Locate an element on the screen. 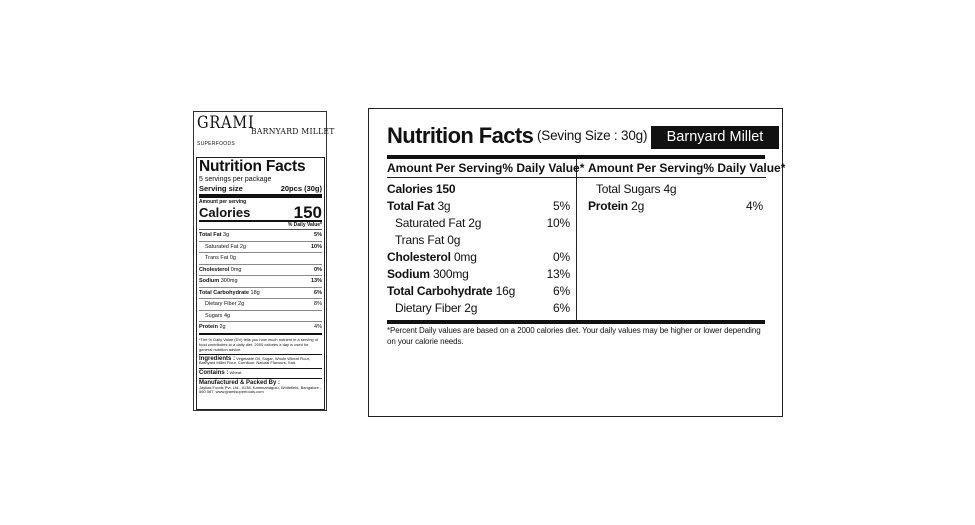 The image size is (975, 525). contains-text: Wheat. is located at coordinates (236, 373).